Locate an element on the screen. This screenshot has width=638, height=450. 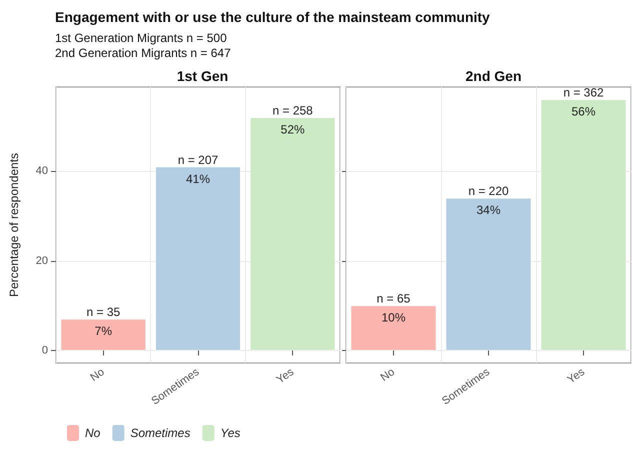
legend-label: No is located at coordinates (93, 433).